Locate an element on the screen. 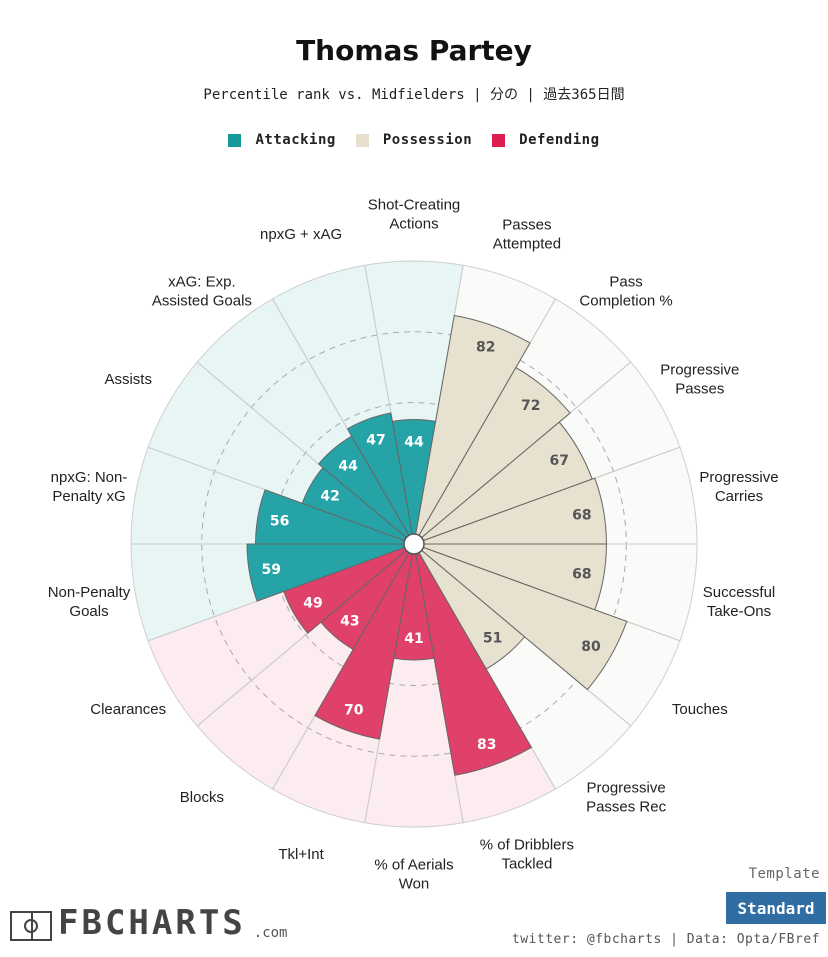 This screenshot has width=828, height=957. value-label: 83 is located at coordinates (486, 745).